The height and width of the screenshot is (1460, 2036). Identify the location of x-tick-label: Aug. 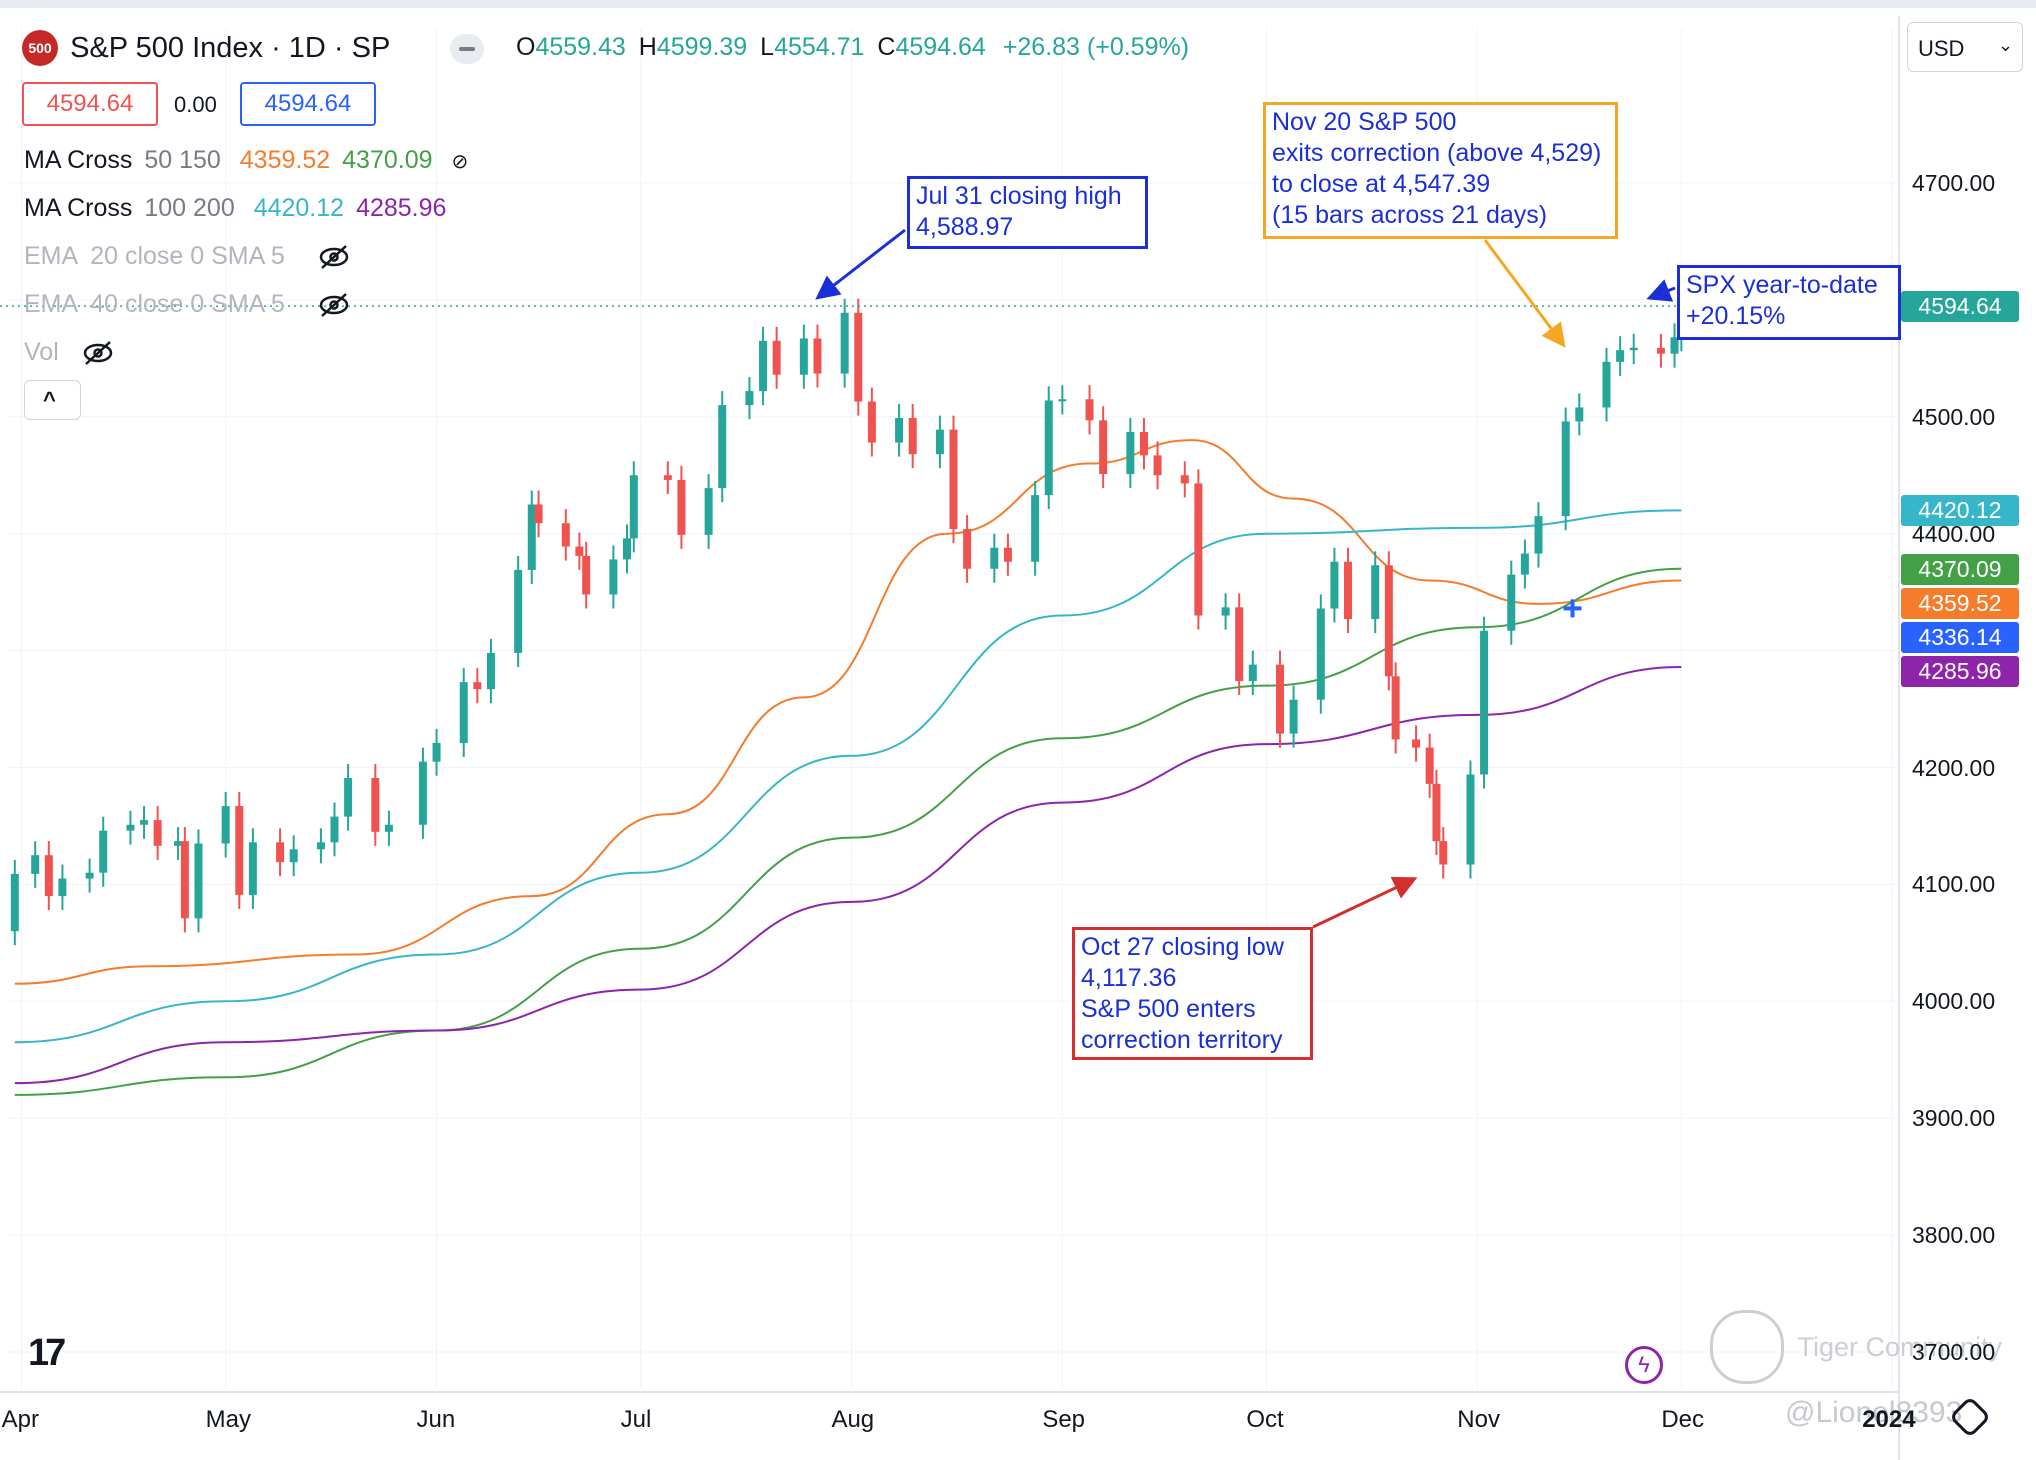
(853, 1419).